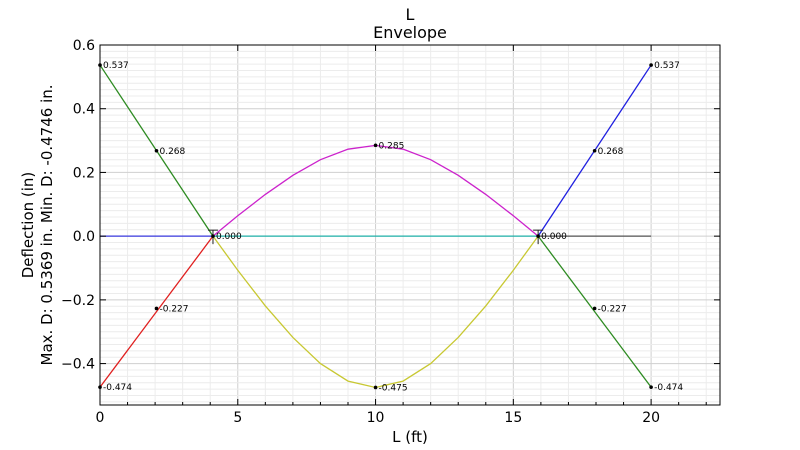 This screenshot has height=450, width=800. I want to click on data-label-4: 0.000, so click(229, 237).